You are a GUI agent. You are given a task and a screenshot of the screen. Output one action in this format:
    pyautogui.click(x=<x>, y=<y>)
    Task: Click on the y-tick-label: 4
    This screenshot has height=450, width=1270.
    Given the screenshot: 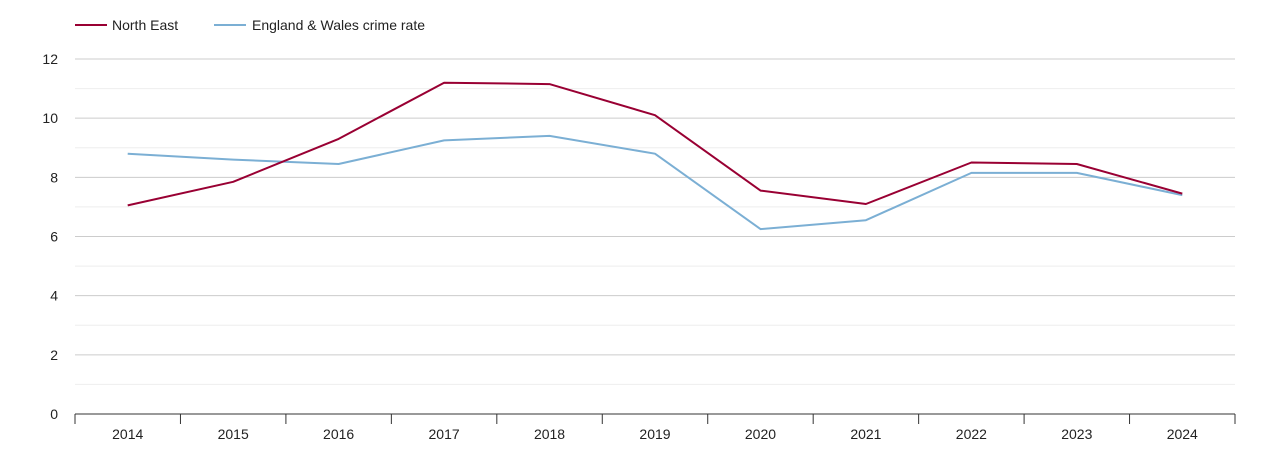 What is the action you would take?
    pyautogui.click(x=54, y=296)
    